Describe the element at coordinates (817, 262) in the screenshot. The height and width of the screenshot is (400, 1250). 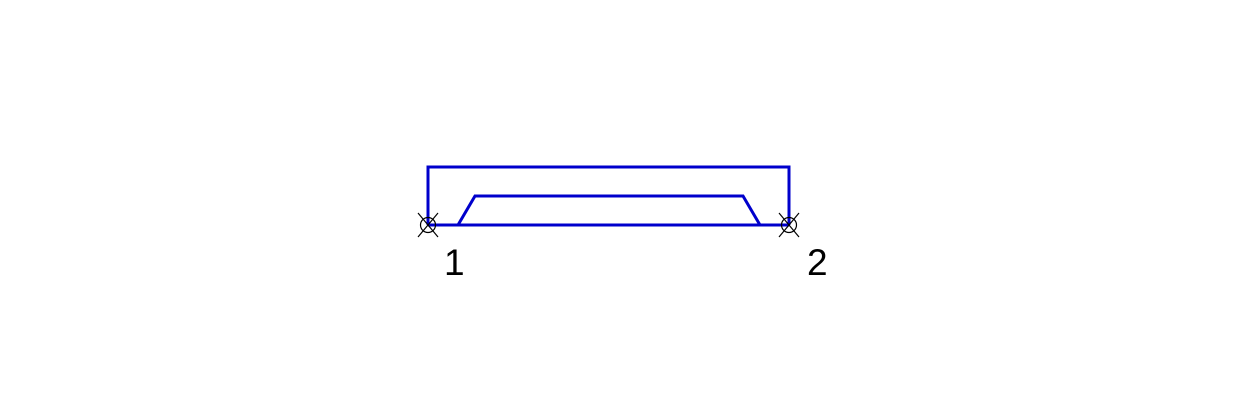
I see `terminal-2-label: 2` at that location.